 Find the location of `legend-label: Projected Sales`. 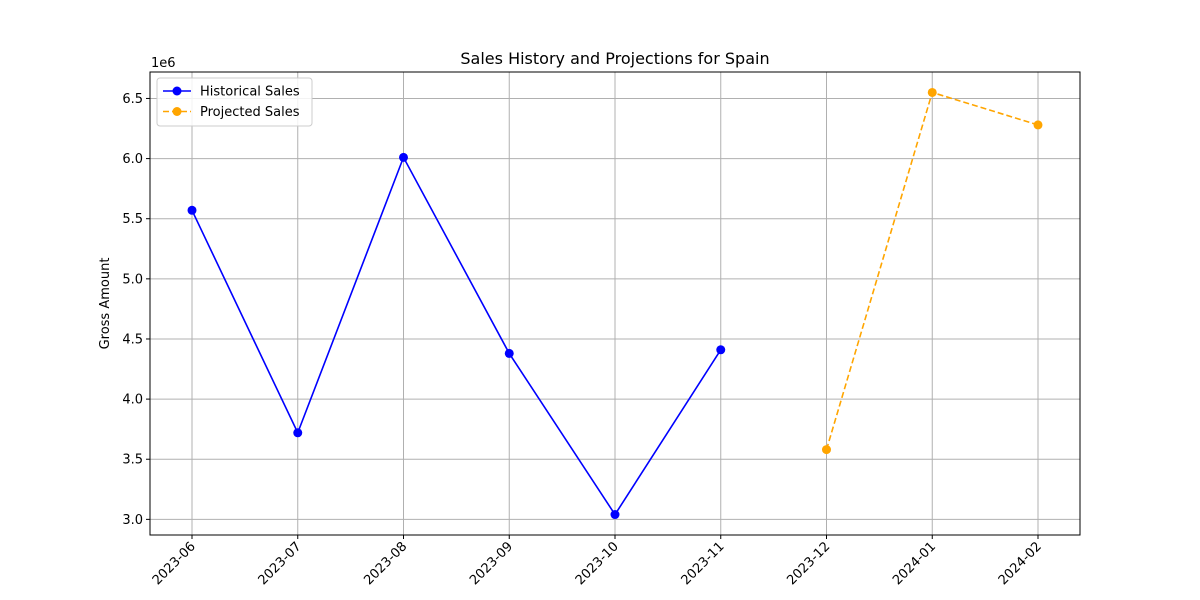

legend-label: Projected Sales is located at coordinates (250, 112).